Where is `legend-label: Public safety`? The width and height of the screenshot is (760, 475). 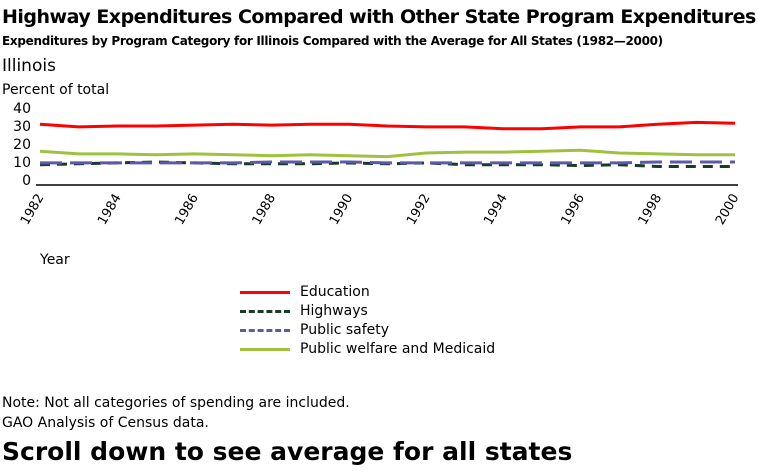
legend-label: Public safety is located at coordinates (345, 330).